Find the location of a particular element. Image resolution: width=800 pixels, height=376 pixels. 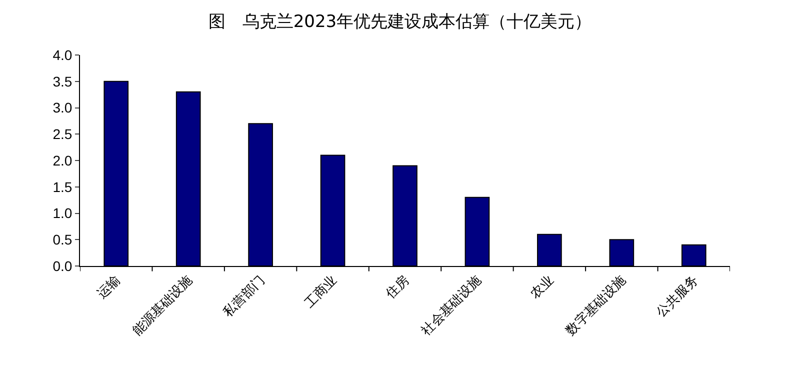

x-tick-label: 运输 is located at coordinates (109, 287).